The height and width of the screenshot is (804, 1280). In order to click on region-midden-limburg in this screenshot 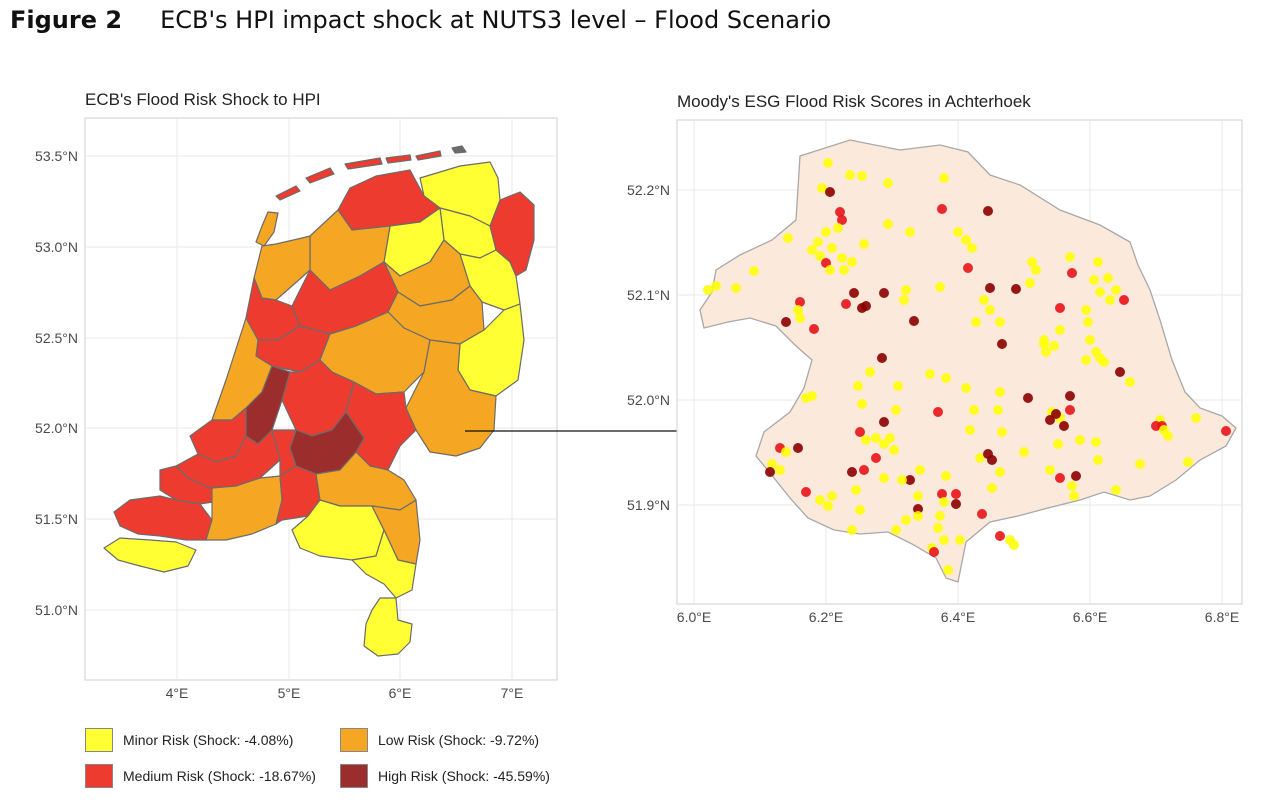, I will do `click(384, 564)`.